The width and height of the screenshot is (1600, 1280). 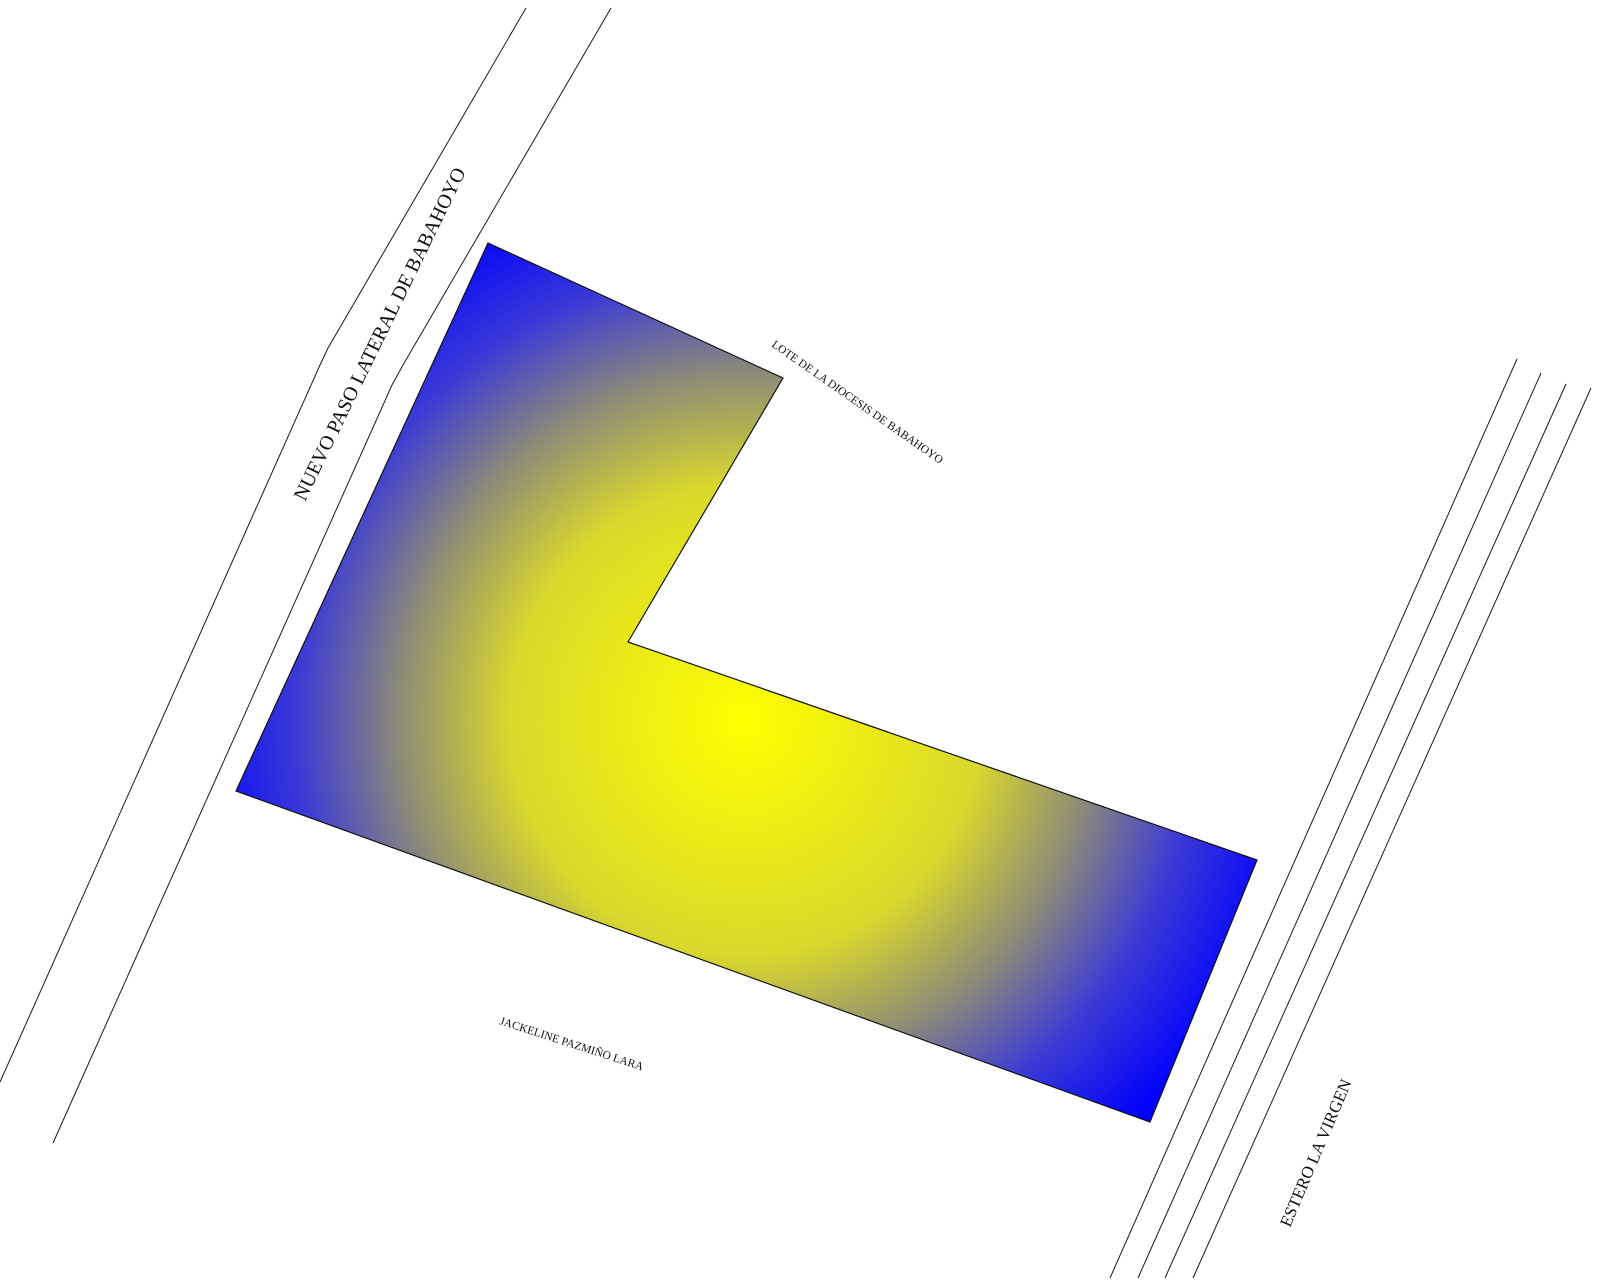 What do you see at coordinates (857, 403) in the screenshot?
I see `neighbor-north-label: LOTE DE LA DIOCESIS DE BABAHOYO` at bounding box center [857, 403].